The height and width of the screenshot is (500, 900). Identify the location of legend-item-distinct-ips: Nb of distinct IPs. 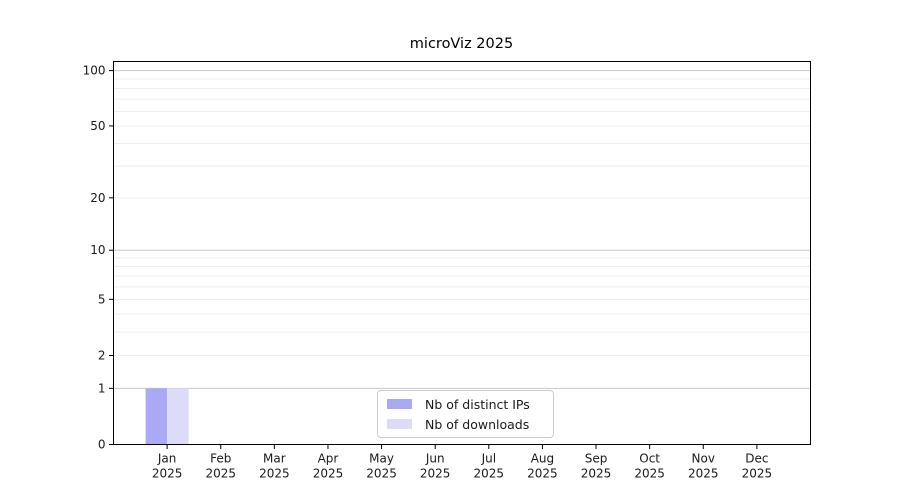
(465, 404).